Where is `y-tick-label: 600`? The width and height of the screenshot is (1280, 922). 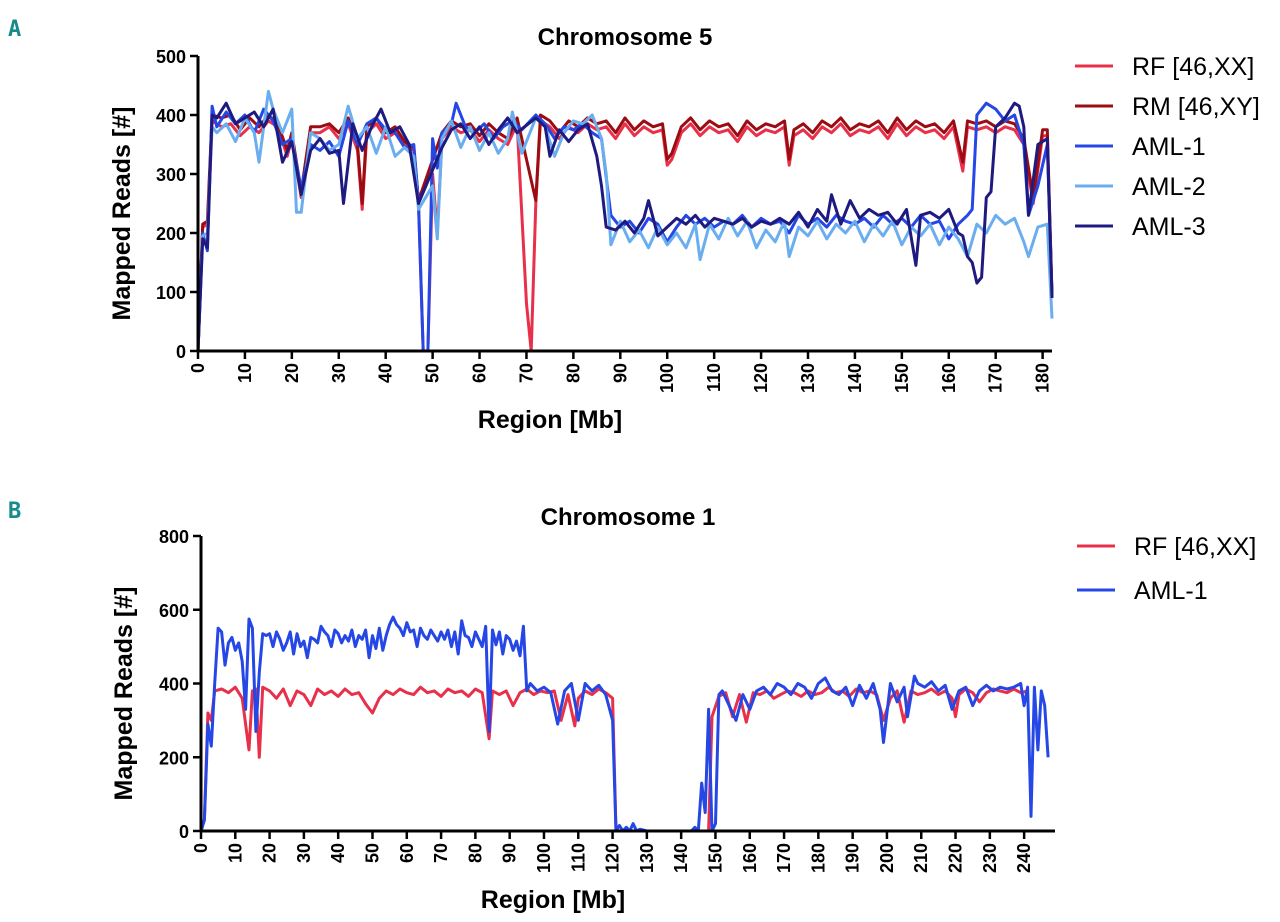
y-tick-label: 600 is located at coordinates (174, 611).